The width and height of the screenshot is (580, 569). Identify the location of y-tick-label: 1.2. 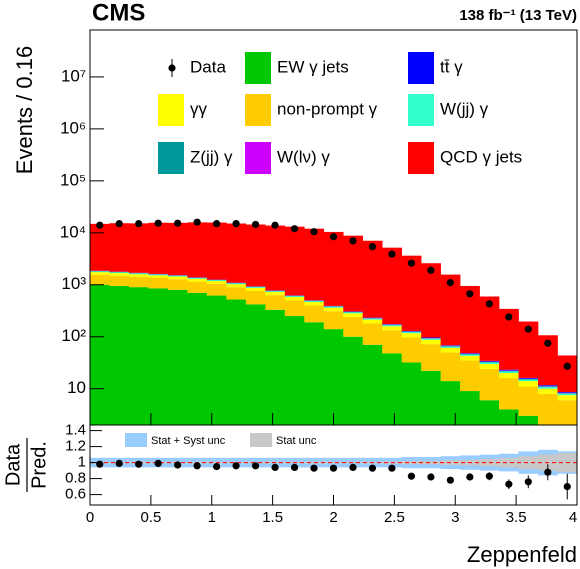
(75, 446).